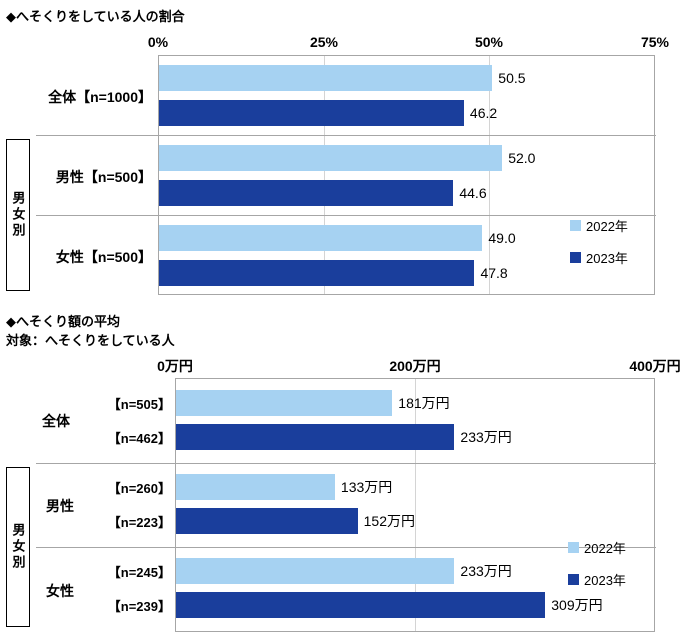 This screenshot has height=642, width=700. What do you see at coordinates (103, 257) in the screenshot?
I see `category-label-female: 女性【n=500】` at bounding box center [103, 257].